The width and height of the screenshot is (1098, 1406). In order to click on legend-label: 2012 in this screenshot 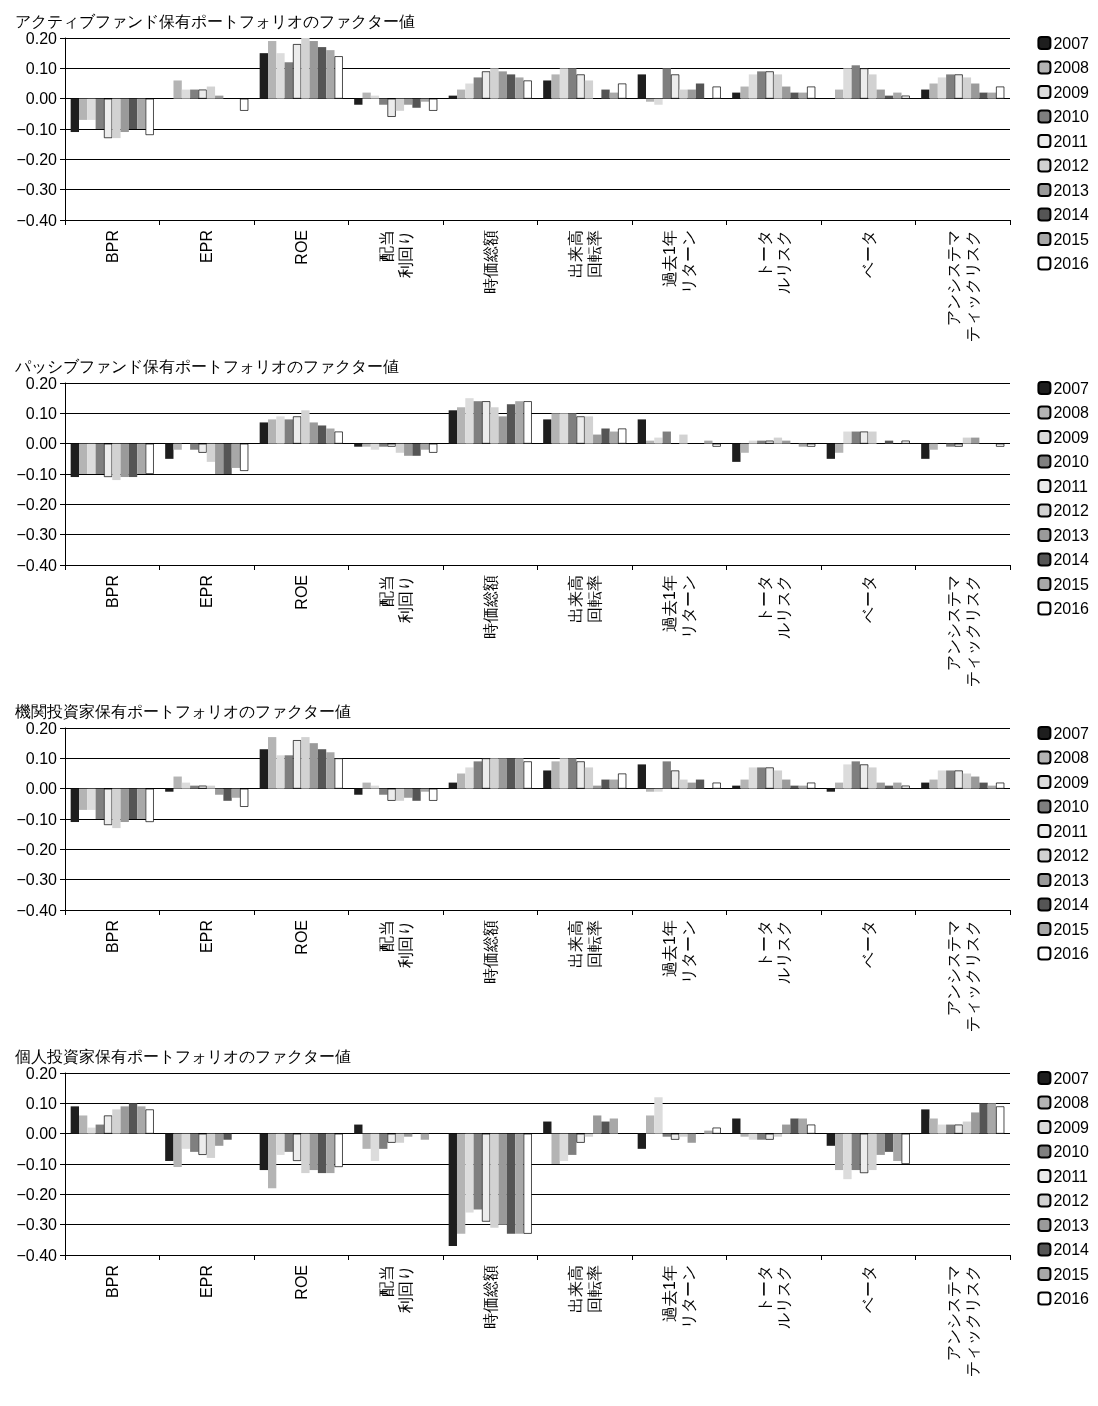, I will do `click(1071, 1200)`.